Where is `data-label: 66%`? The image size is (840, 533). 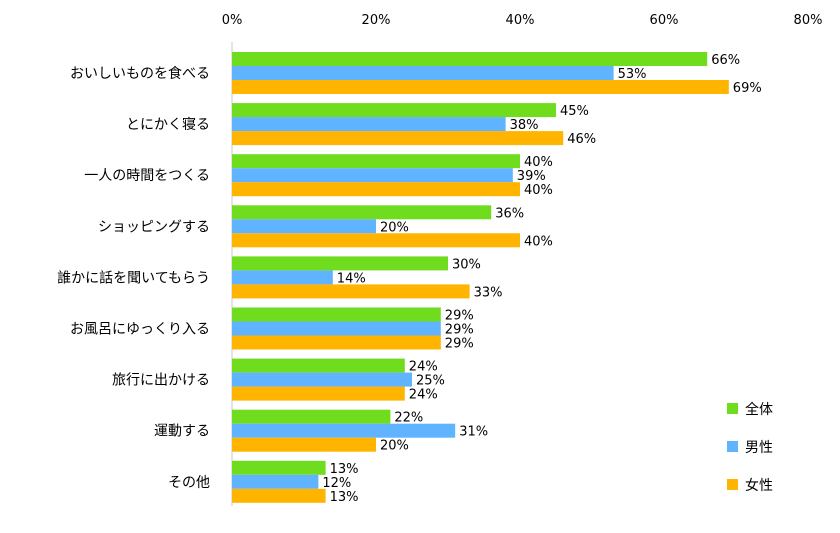 data-label: 66% is located at coordinates (725, 60).